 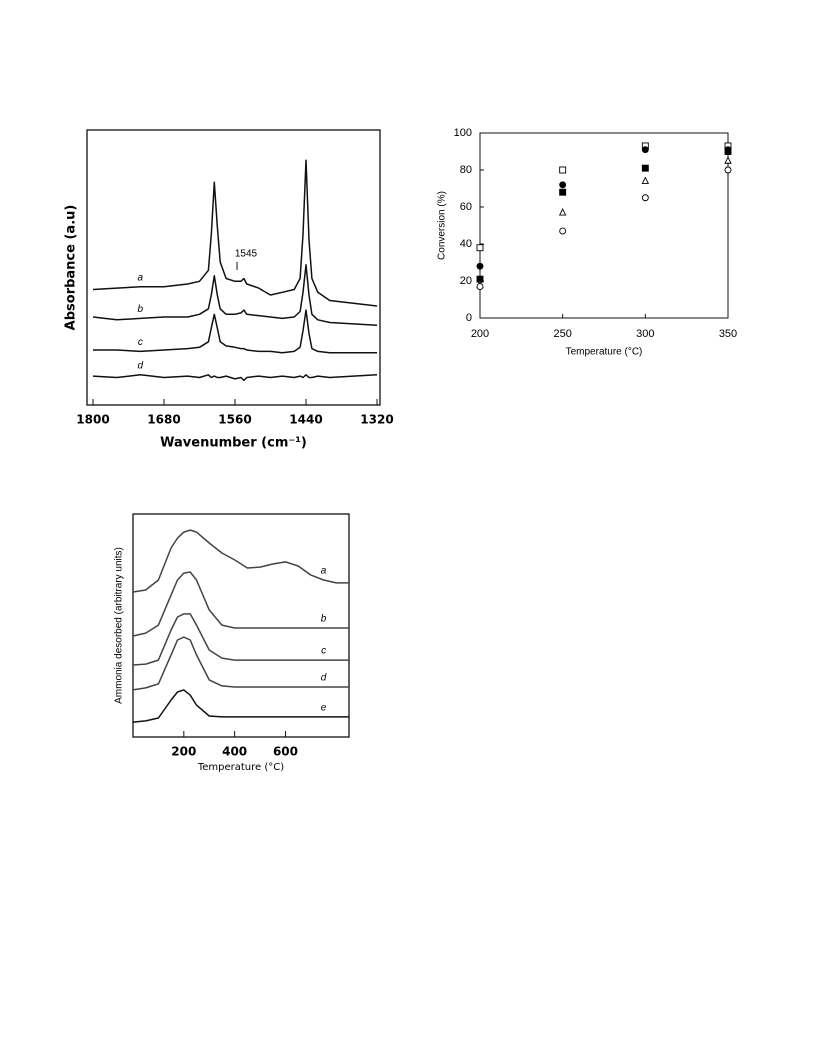 I want to click on y-tick-label: 80, so click(x=466, y=170).